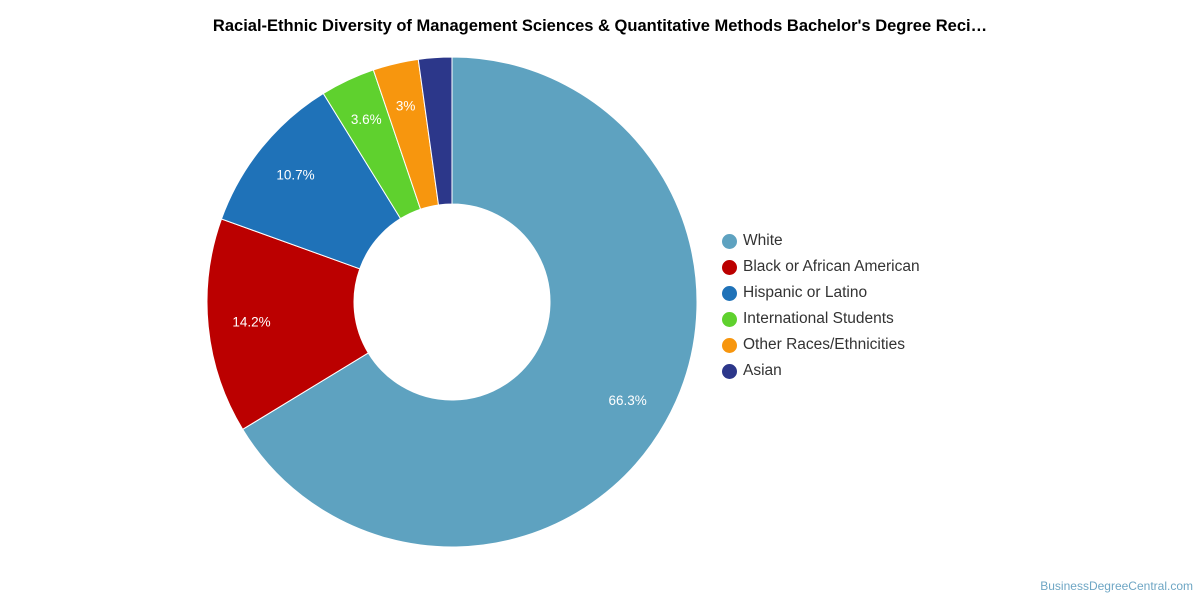 Image resolution: width=1200 pixels, height=600 pixels. Describe the element at coordinates (406, 105) in the screenshot. I see `slice-data-label: 3%` at that location.